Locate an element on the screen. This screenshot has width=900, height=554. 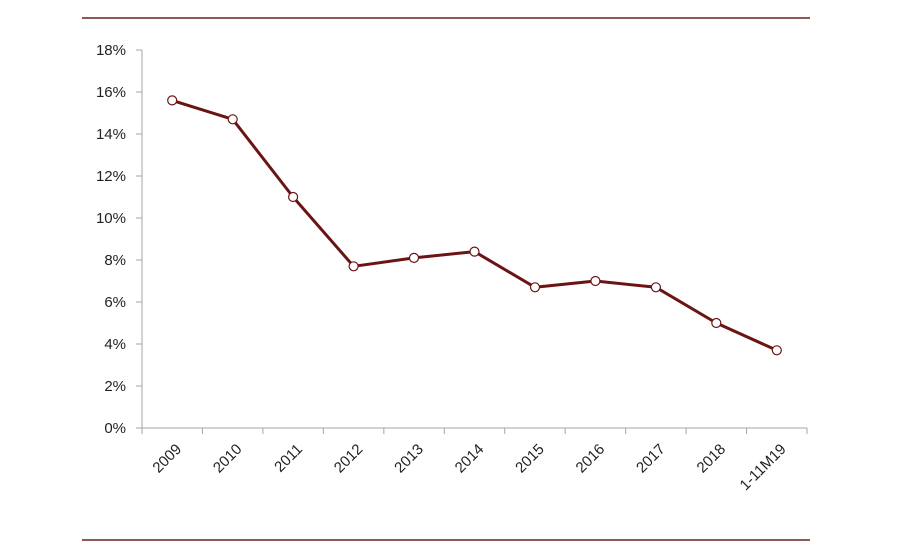
x-tick-label: 2017 is located at coordinates (651, 459).